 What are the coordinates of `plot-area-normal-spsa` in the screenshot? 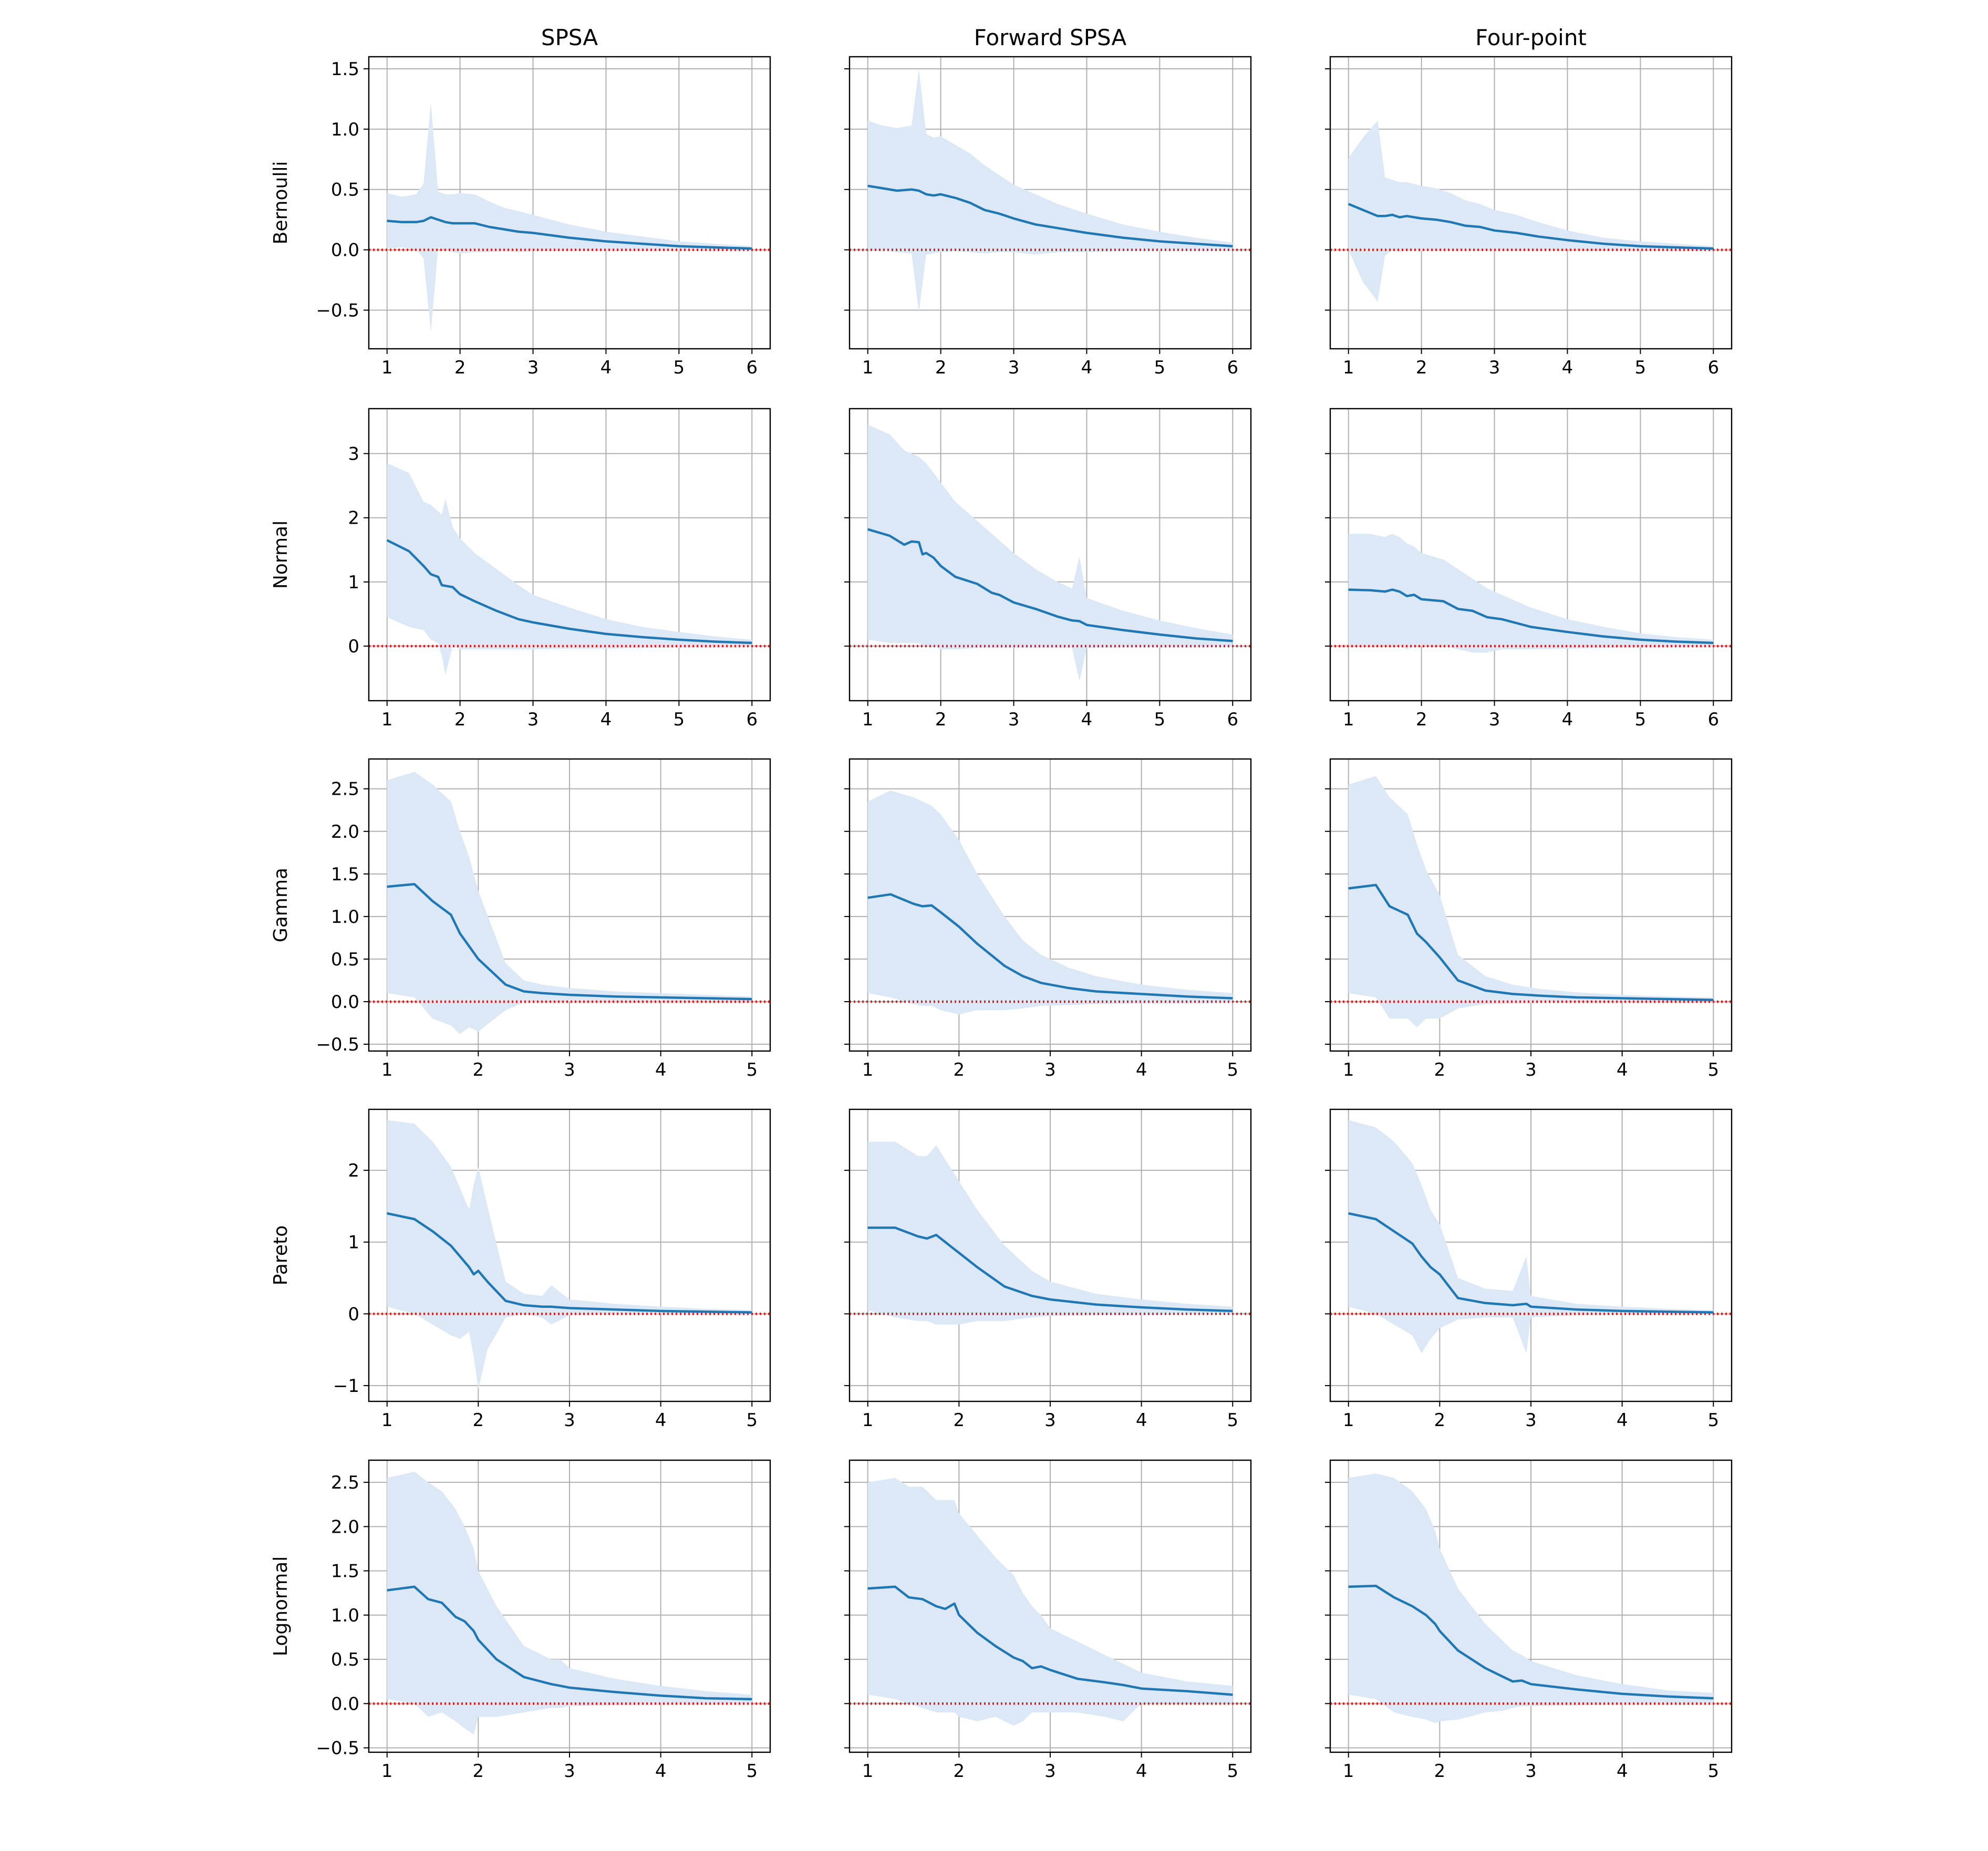 It's located at (569, 569).